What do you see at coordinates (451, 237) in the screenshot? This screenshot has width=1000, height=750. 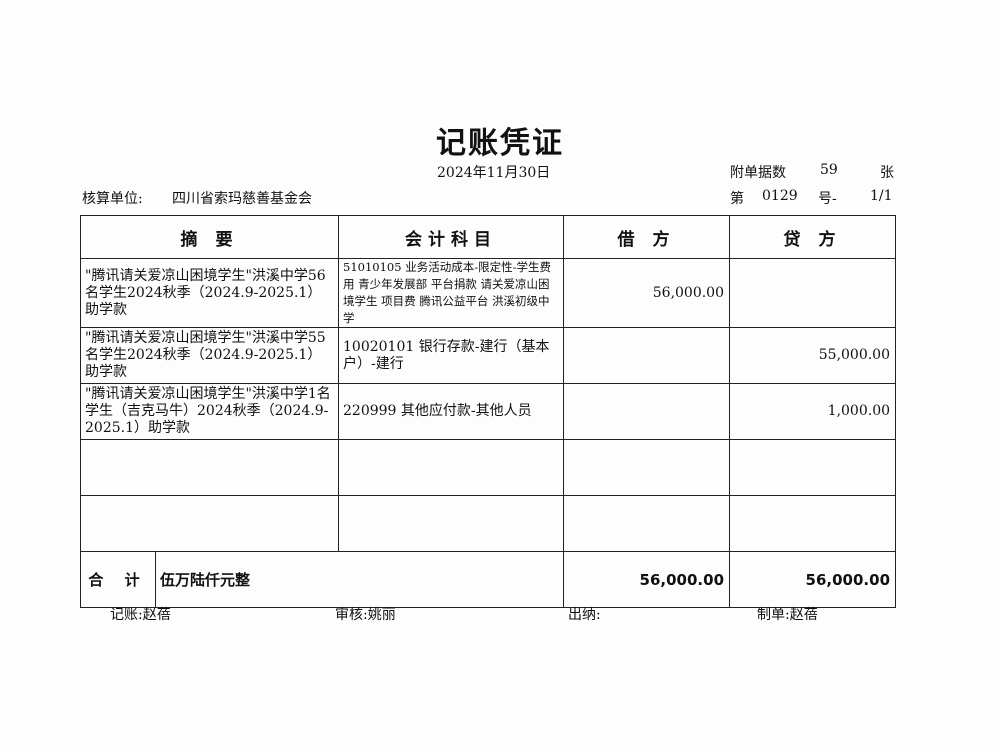 I see `header-account: 会计科目` at bounding box center [451, 237].